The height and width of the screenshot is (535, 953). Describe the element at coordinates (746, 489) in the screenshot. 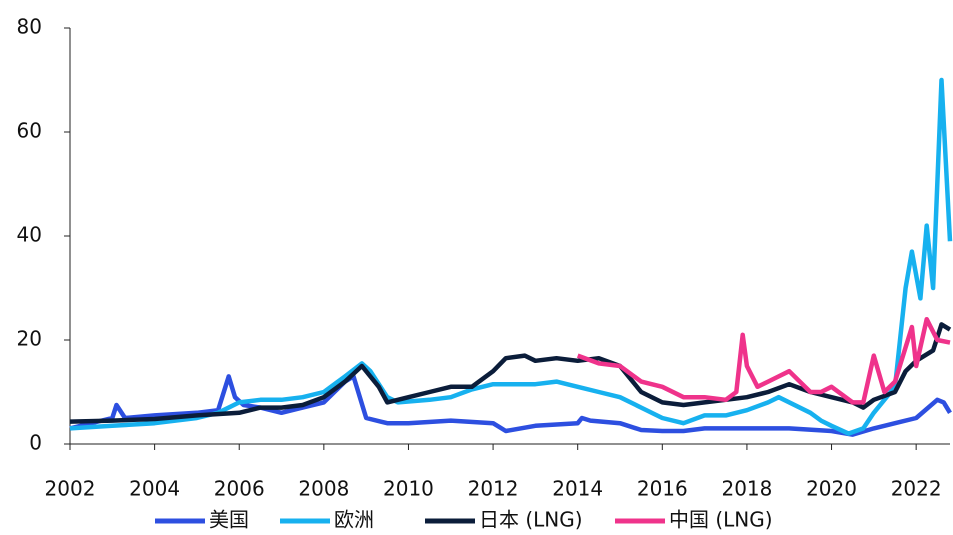

I see `x-tick-label: 2018` at that location.